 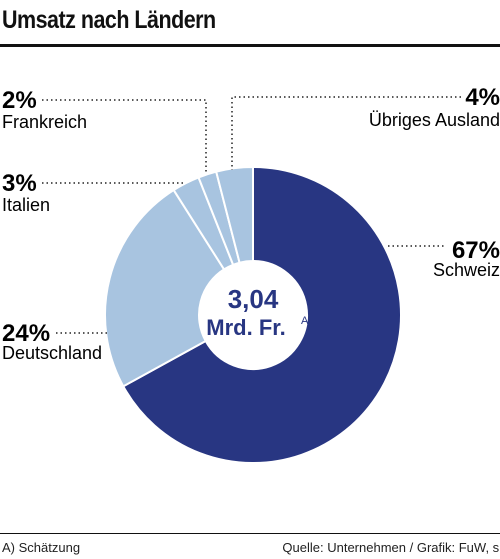 I want to click on center-unit: Mrd. Fr., so click(x=245, y=327).